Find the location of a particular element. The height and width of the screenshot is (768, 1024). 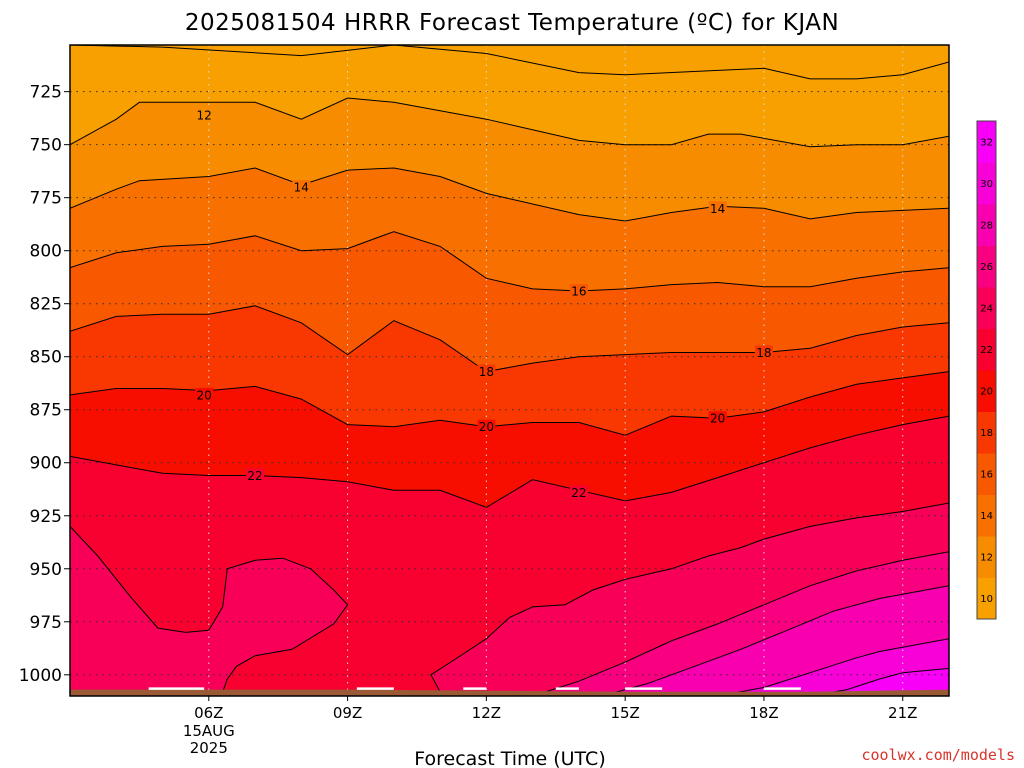

ground-fill is located at coordinates (509, 692).